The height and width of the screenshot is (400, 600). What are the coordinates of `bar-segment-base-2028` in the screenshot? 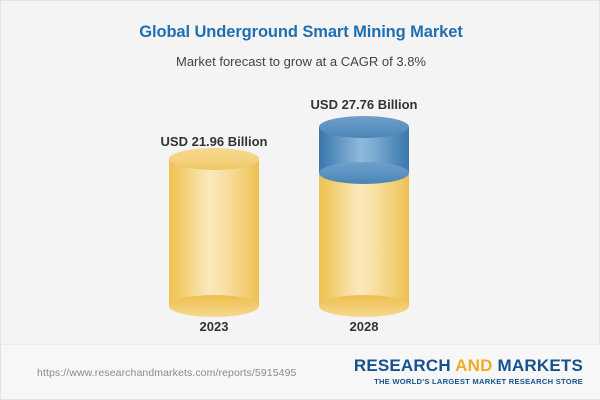 It's located at (364, 239).